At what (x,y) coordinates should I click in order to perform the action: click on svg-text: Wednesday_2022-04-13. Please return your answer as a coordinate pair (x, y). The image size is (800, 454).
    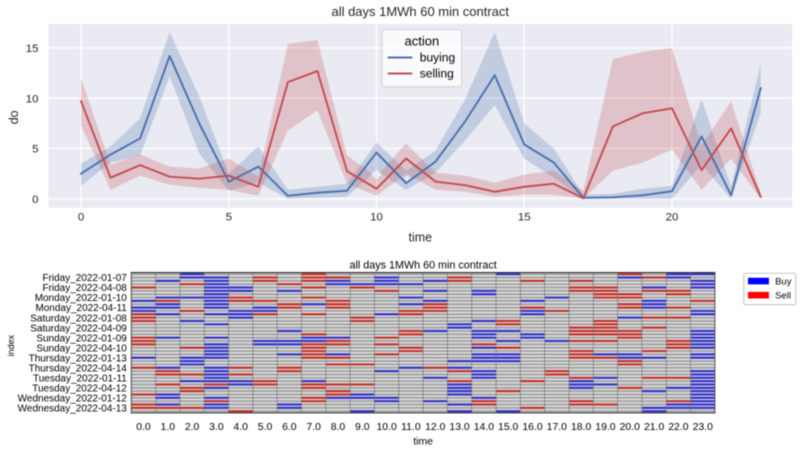
    Looking at the image, I should click on (73, 409).